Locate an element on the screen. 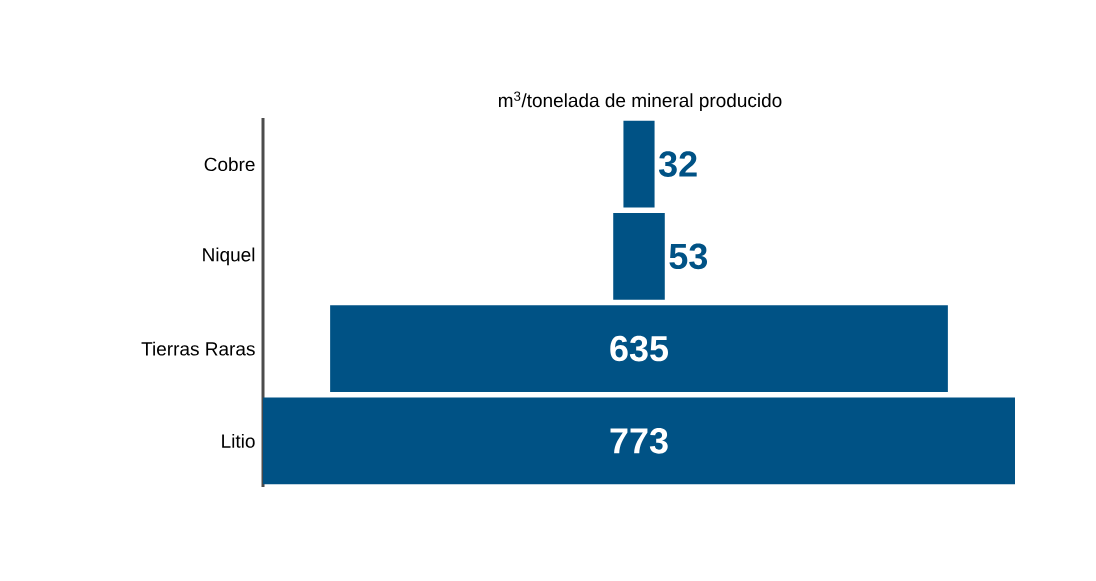  data-label: 635 is located at coordinates (639, 348).